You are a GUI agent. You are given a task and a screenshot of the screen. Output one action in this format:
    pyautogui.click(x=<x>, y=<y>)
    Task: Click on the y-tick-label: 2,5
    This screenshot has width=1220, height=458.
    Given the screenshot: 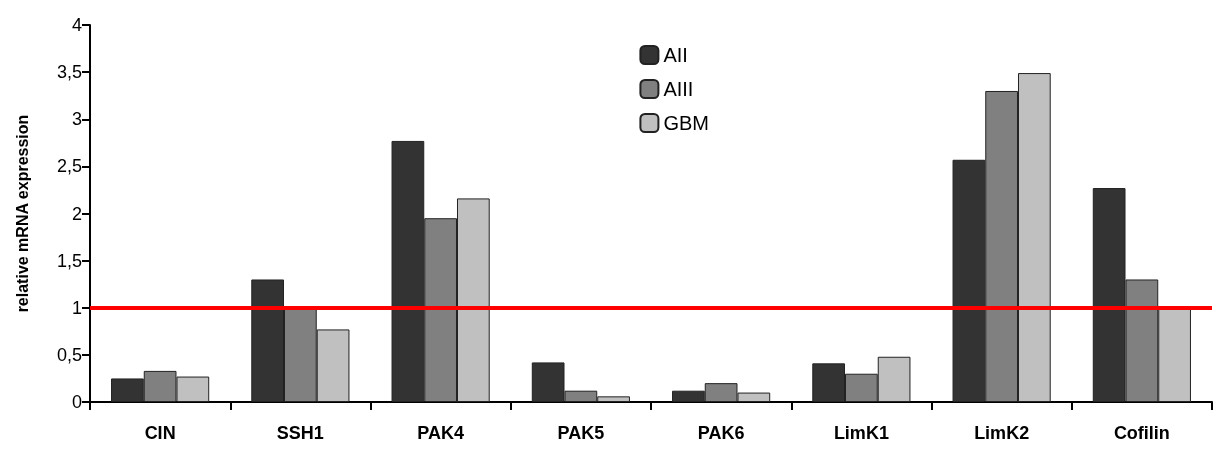 What is the action you would take?
    pyautogui.click(x=69, y=166)
    